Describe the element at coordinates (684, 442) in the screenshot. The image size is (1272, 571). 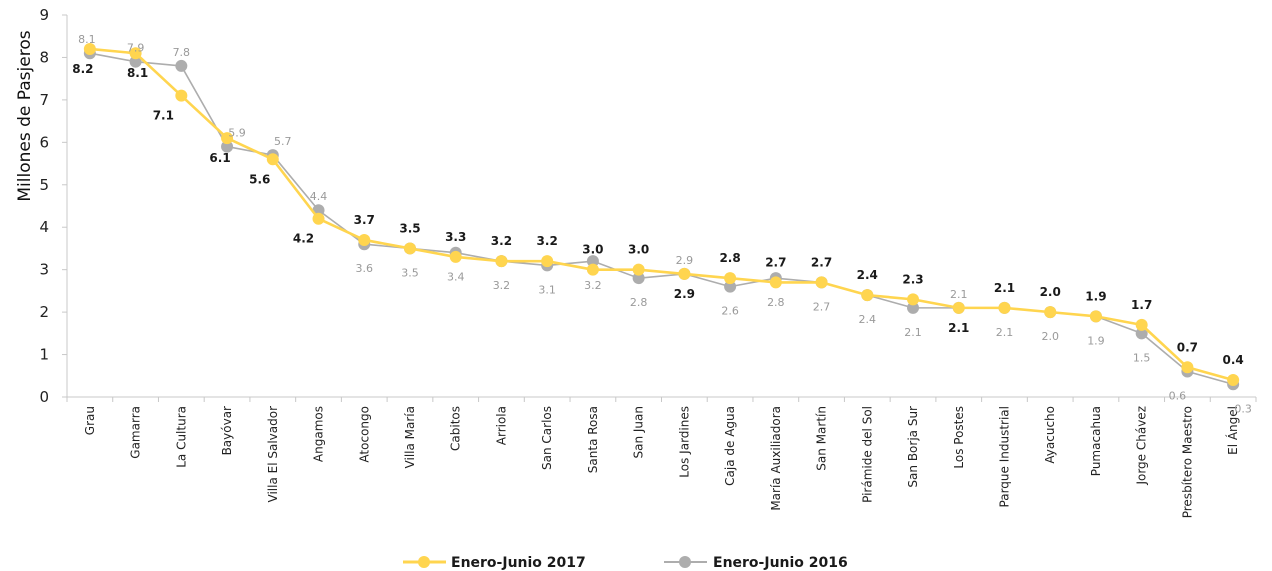
I see `x-tick-label: Los Jardines` at that location.